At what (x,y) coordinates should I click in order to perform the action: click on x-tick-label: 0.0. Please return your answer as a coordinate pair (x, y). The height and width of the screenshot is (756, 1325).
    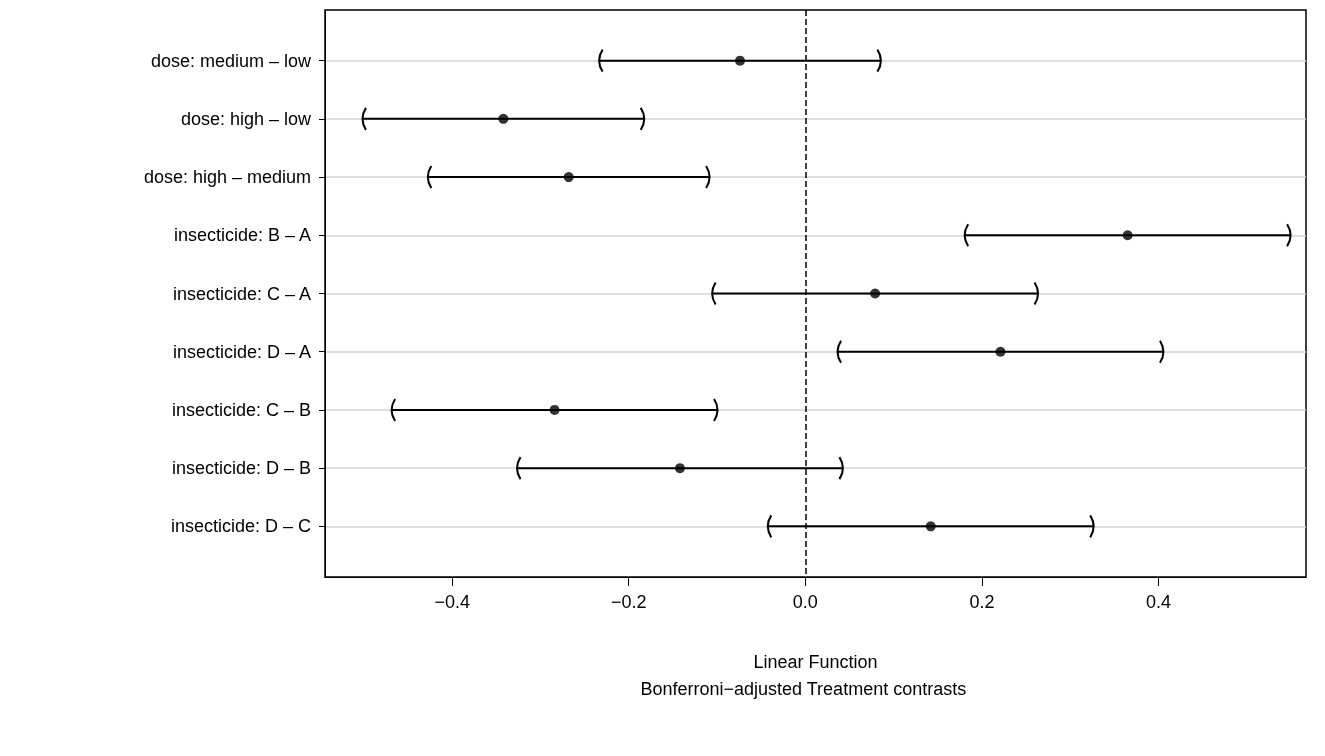
    Looking at the image, I should click on (805, 602).